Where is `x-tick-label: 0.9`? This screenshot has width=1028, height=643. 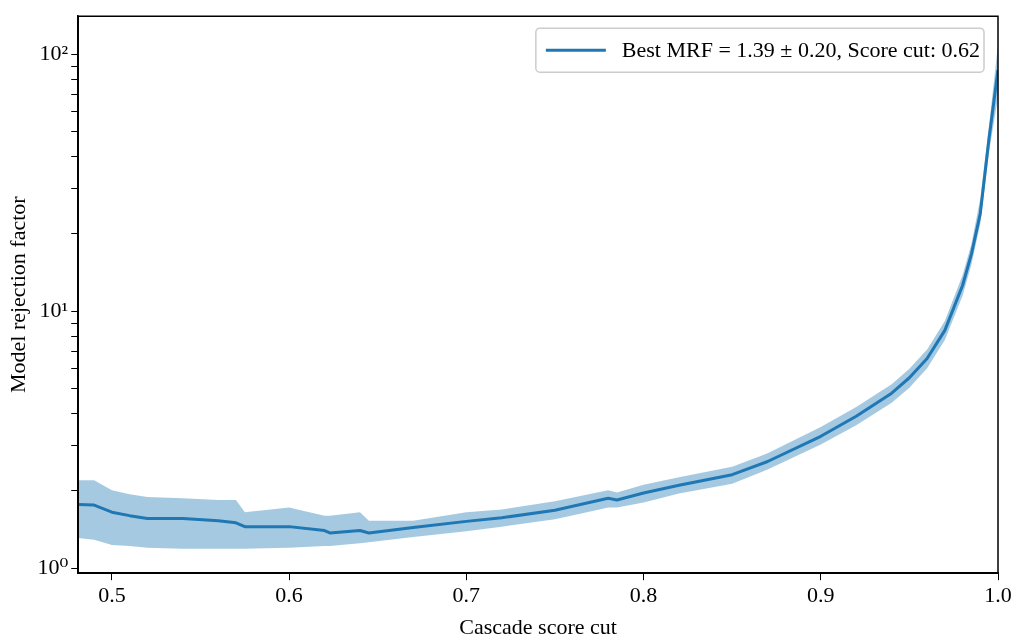 x-tick-label: 0.9 is located at coordinates (821, 595).